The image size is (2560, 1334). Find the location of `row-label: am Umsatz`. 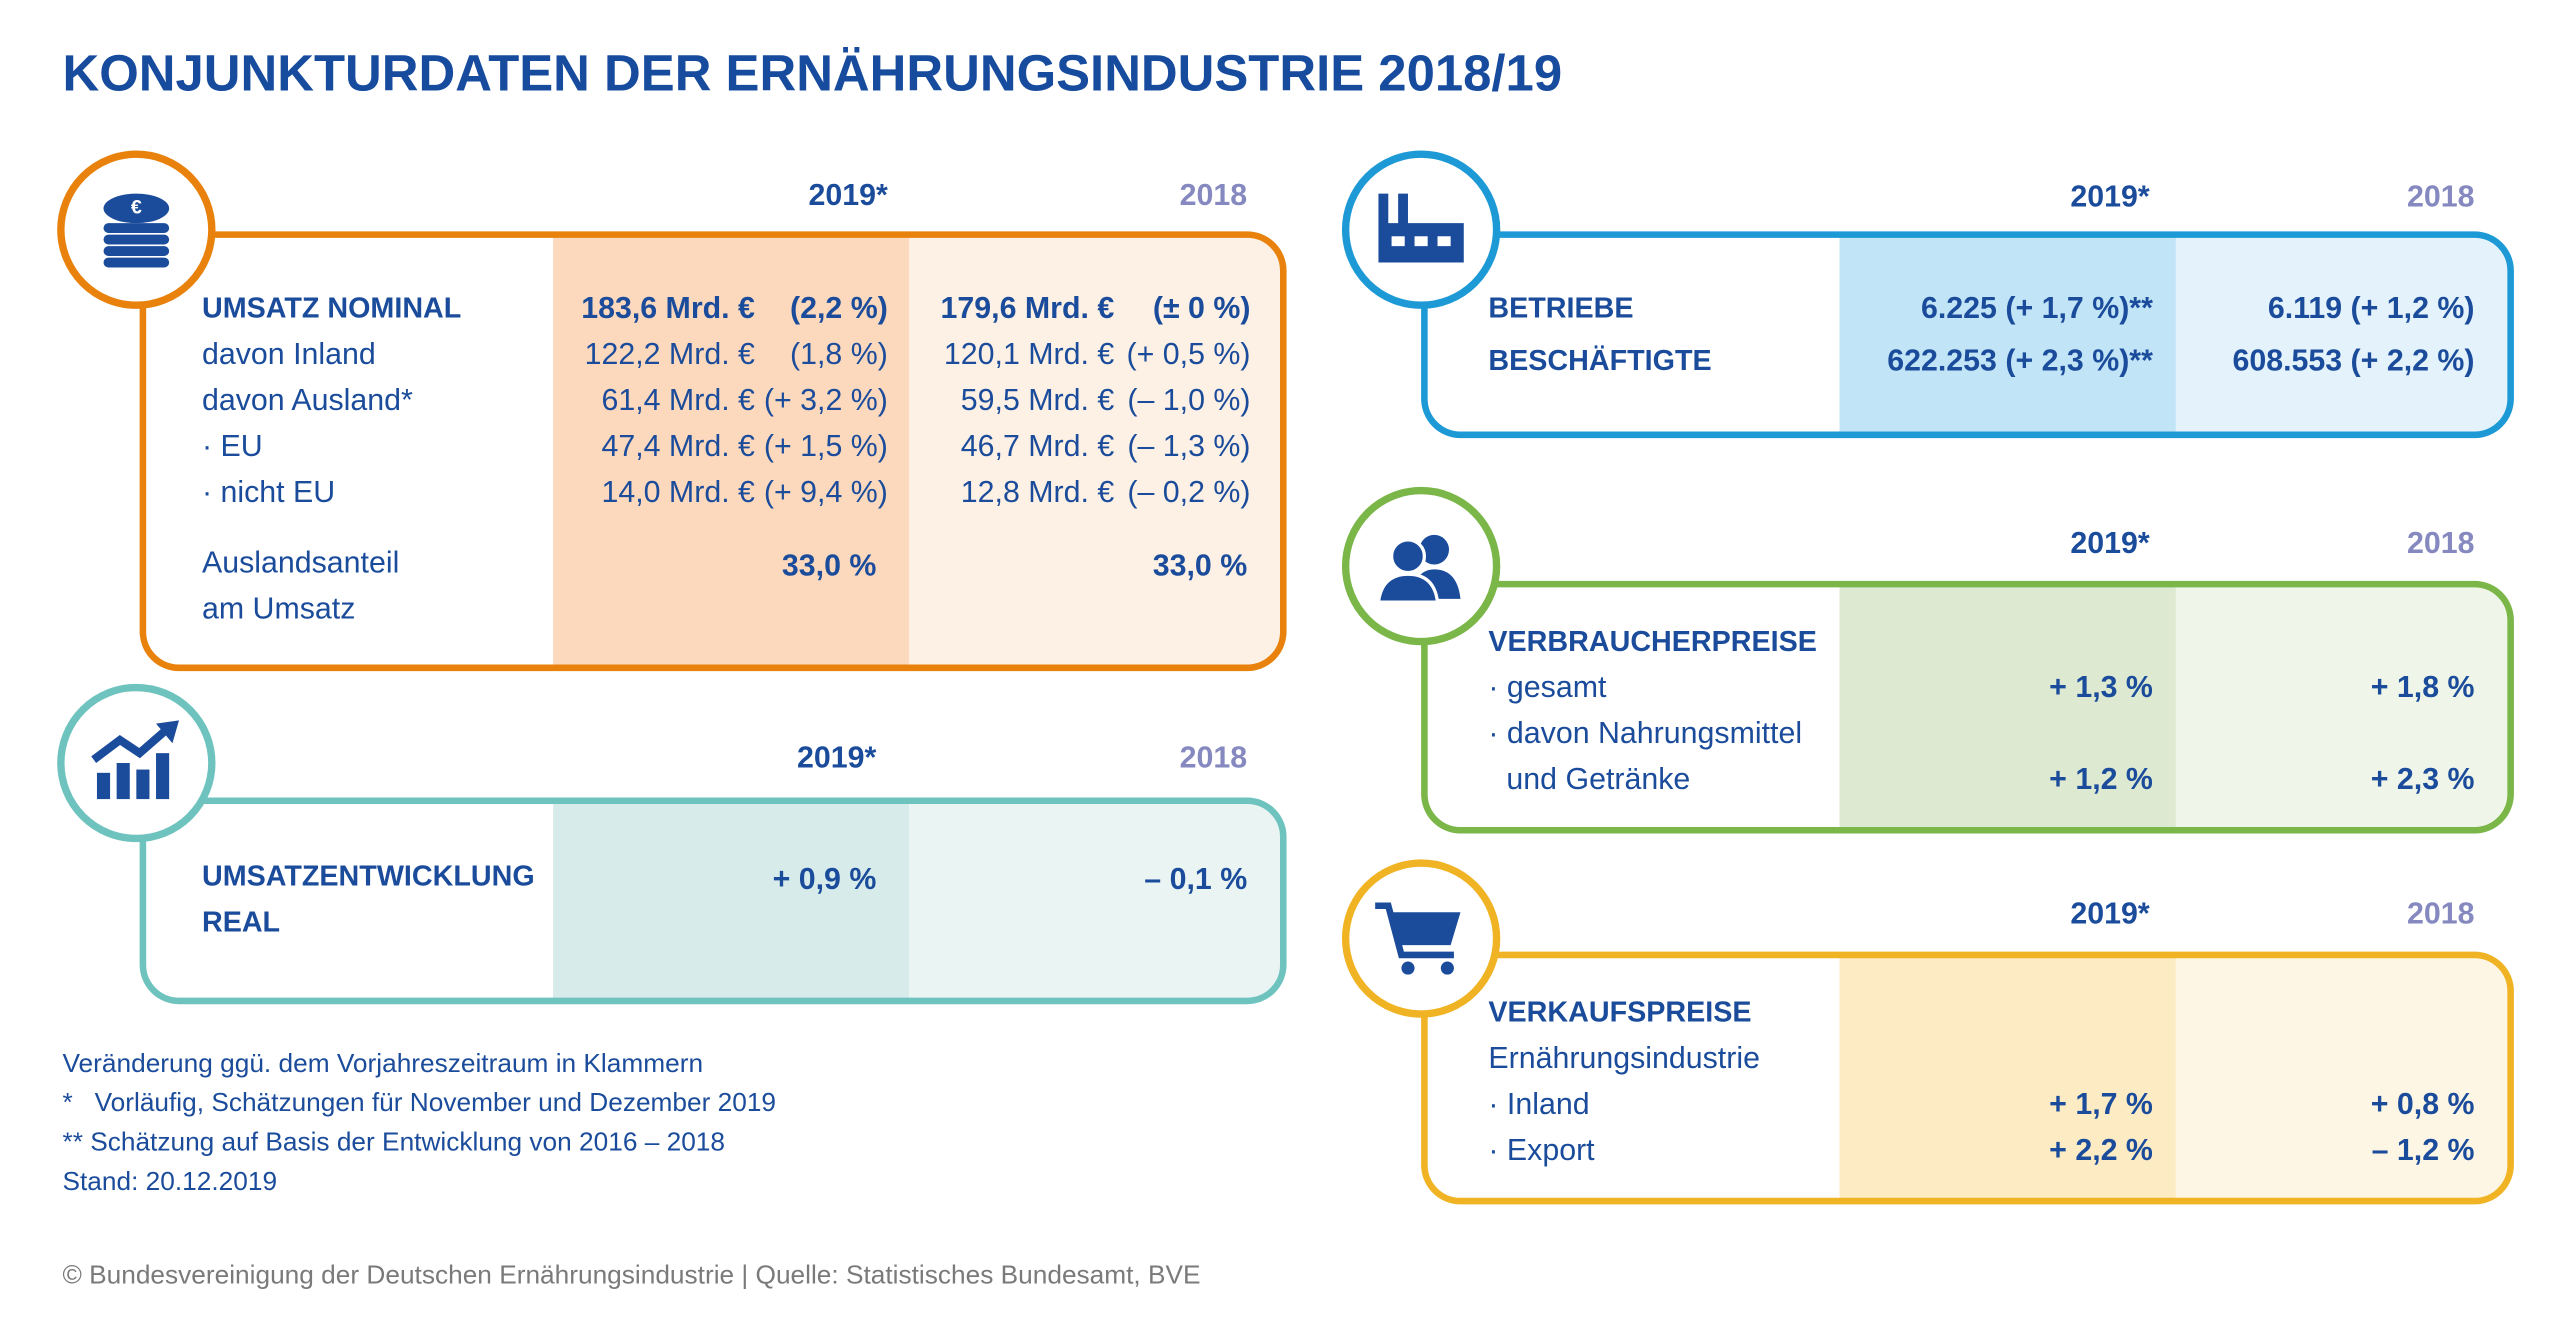

row-label: am Umsatz is located at coordinates (278, 608).